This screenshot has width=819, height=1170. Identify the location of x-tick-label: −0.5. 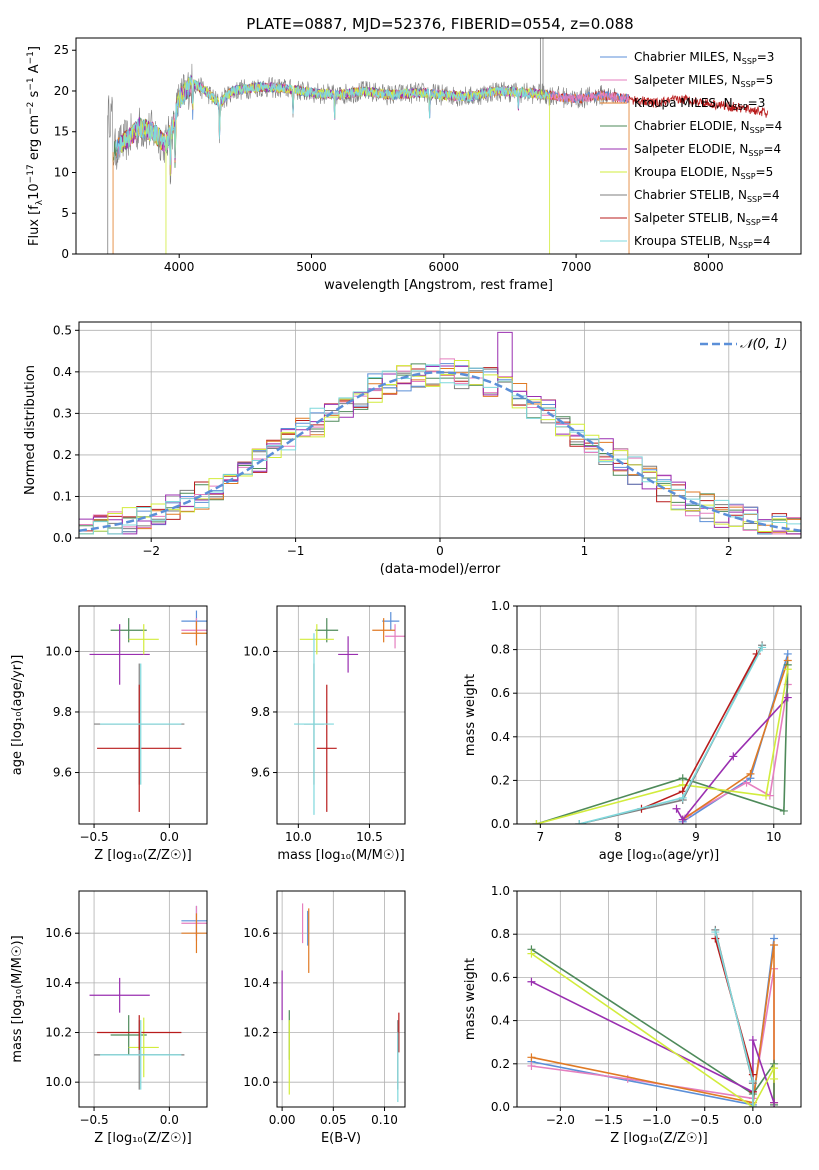
(93, 837).